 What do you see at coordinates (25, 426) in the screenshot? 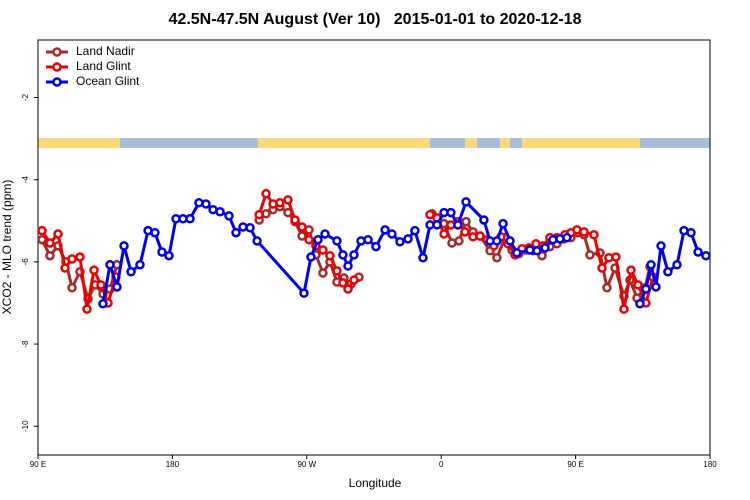
I see `y-tick-label: -10` at bounding box center [25, 426].